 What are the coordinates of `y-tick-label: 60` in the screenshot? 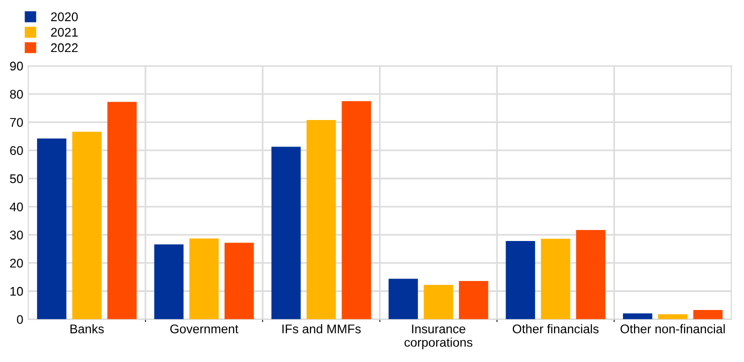 It's located at (16, 151).